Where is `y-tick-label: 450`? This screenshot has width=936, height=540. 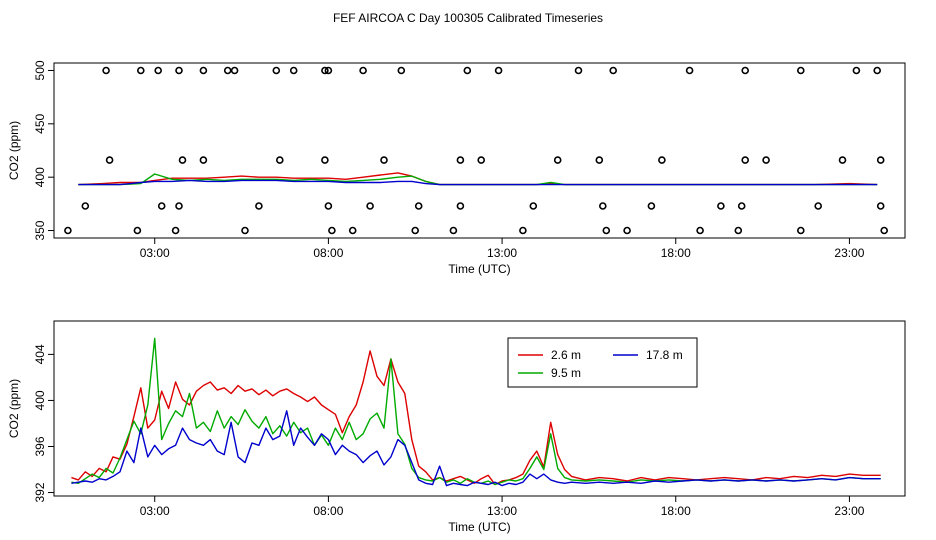 y-tick-label: 450 is located at coordinates (40, 123).